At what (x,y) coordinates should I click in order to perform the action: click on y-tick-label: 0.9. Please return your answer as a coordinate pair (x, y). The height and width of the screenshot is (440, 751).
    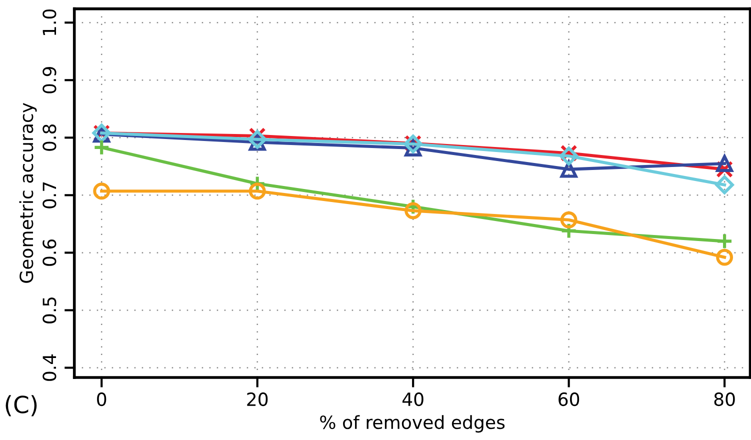
    Looking at the image, I should click on (49, 80).